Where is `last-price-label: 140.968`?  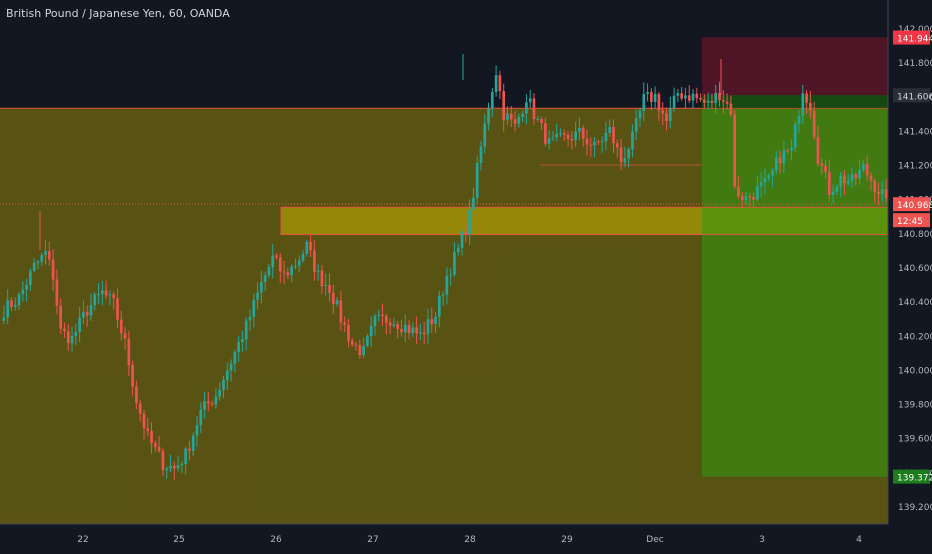 last-price-label: 140.968 is located at coordinates (914, 206).